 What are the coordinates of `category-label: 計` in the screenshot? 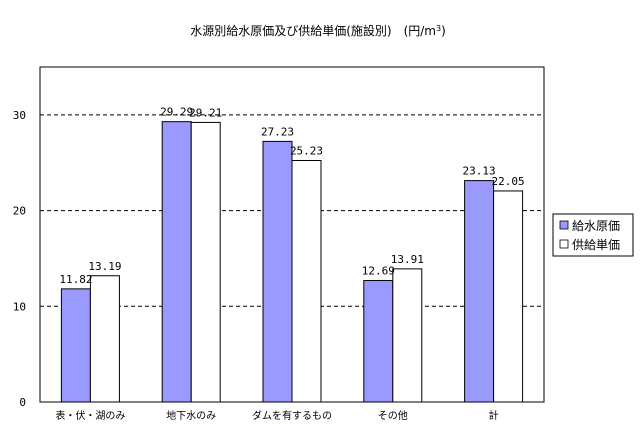 It's located at (494, 415).